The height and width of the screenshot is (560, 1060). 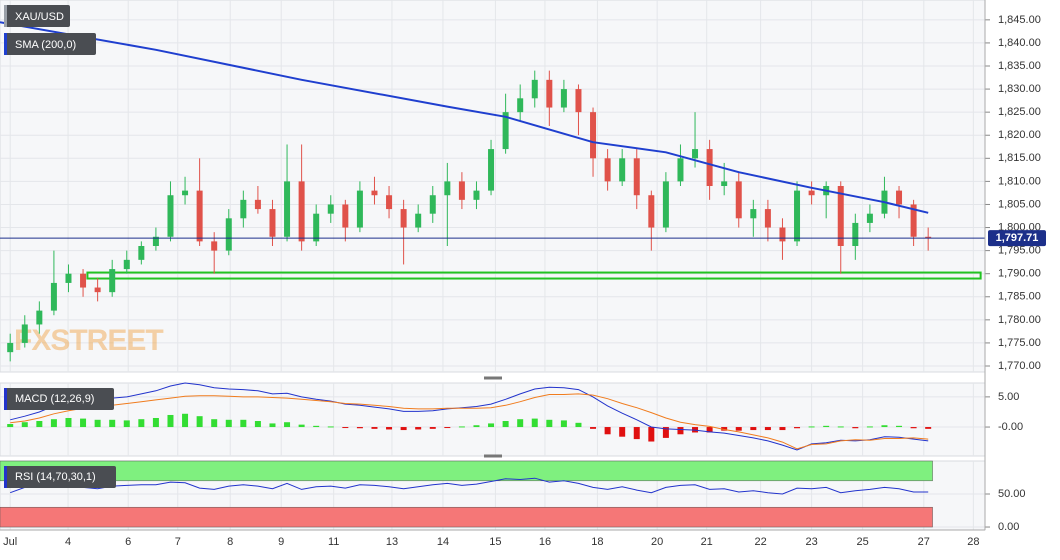 I want to click on indicator-stripe, so click(x=5, y=477).